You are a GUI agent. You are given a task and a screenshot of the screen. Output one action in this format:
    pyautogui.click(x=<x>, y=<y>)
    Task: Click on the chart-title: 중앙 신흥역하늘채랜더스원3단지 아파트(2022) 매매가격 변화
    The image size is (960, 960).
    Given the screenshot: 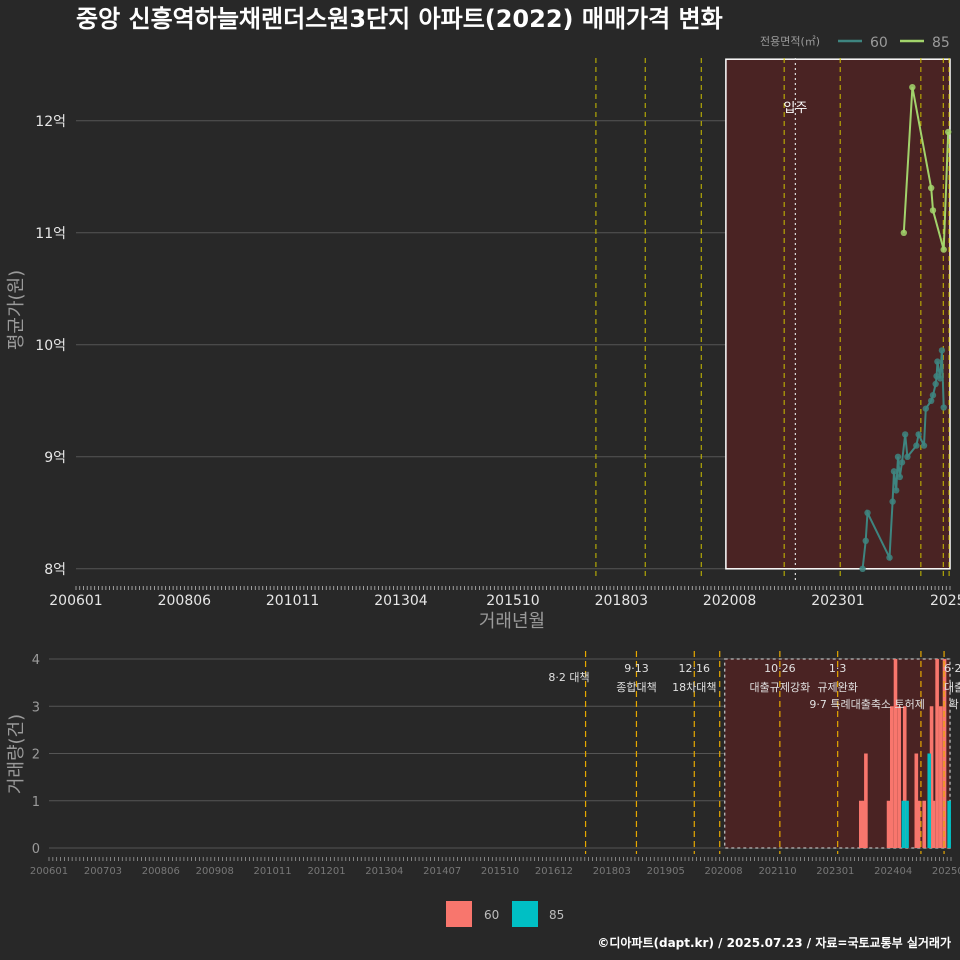 What is the action you would take?
    pyautogui.click(x=399, y=19)
    